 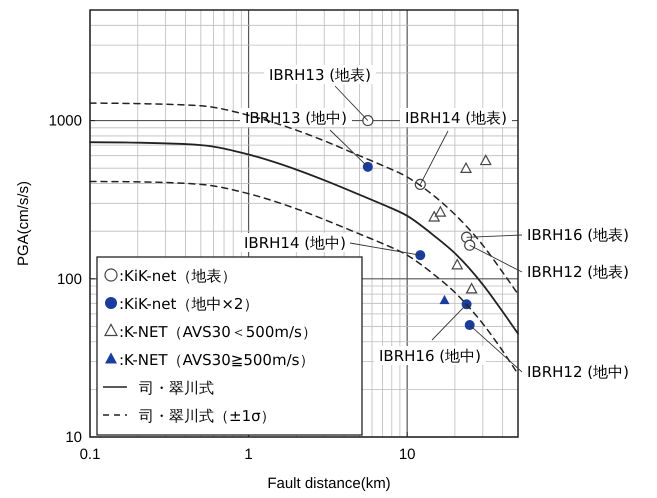 I want to click on y-tick-label: 100, so click(x=69, y=279).